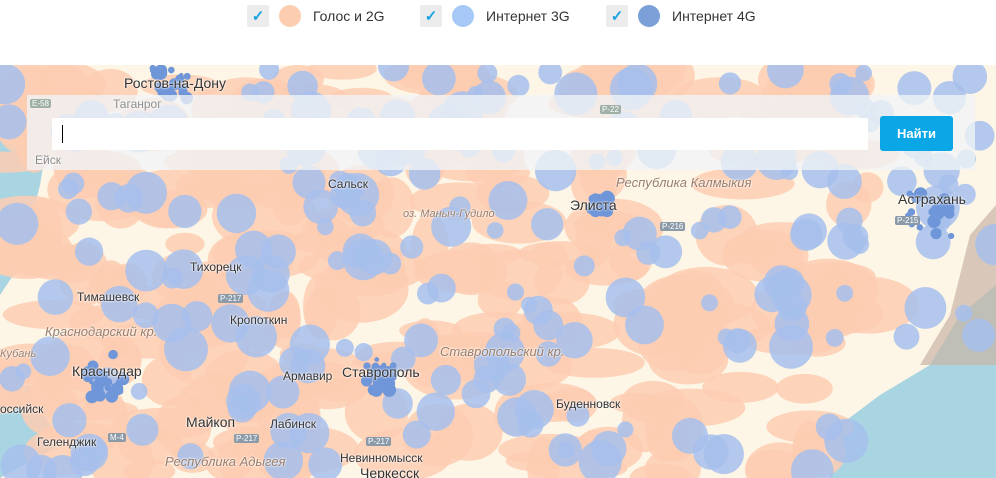 This screenshot has height=478, width=996. What do you see at coordinates (211, 422) in the screenshot?
I see `label-maykop: Майкоп` at bounding box center [211, 422].